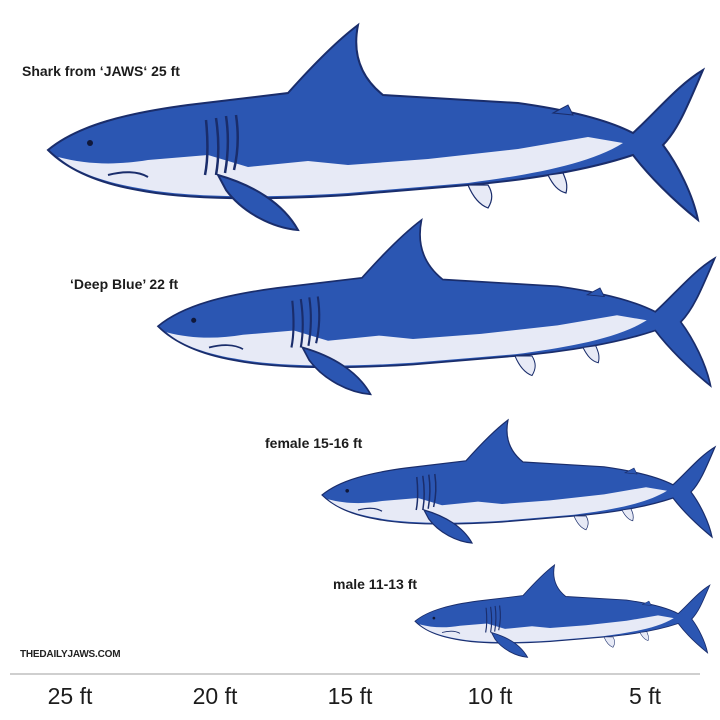  Describe the element at coordinates (518, 481) in the screenshot. I see `shark-female` at that location.